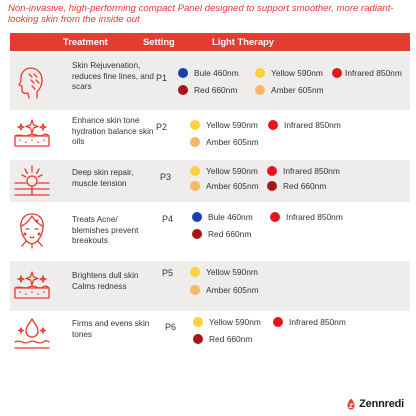  Describe the element at coordinates (85, 41) in the screenshot. I see `header-treatment: Treatment` at that location.